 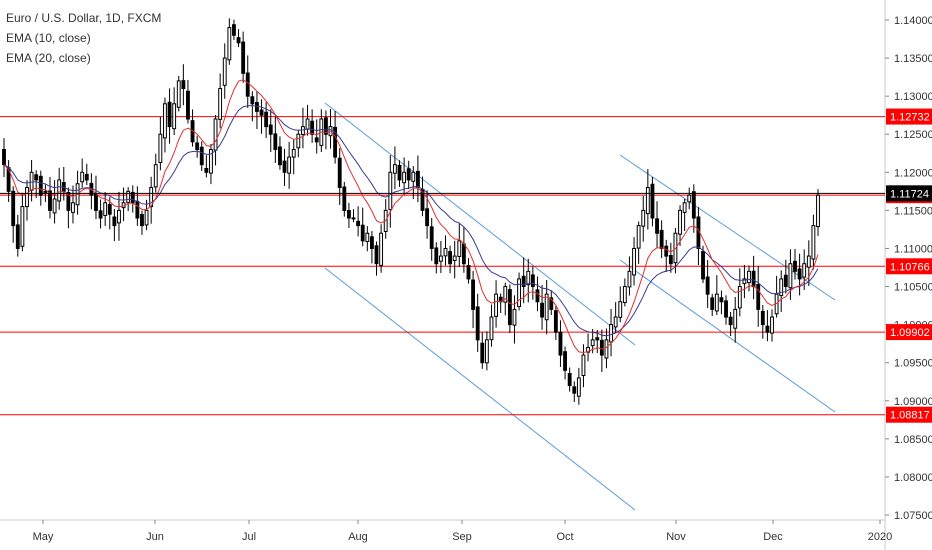 I want to click on level-price-tag-text: 1.12732, so click(x=910, y=118).